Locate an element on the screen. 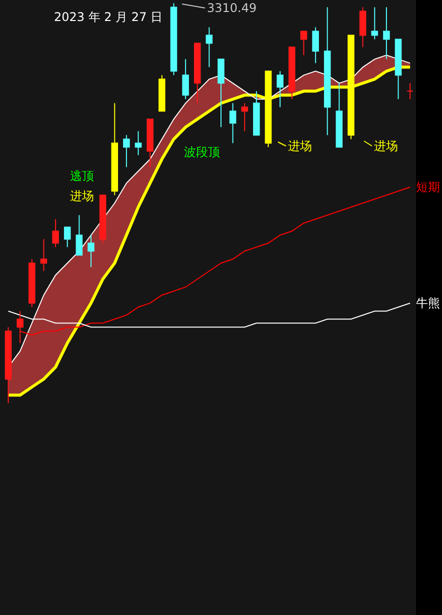 This screenshot has width=442, height=615. annotation: 2023 年 2 月 27 日 is located at coordinates (108, 17).